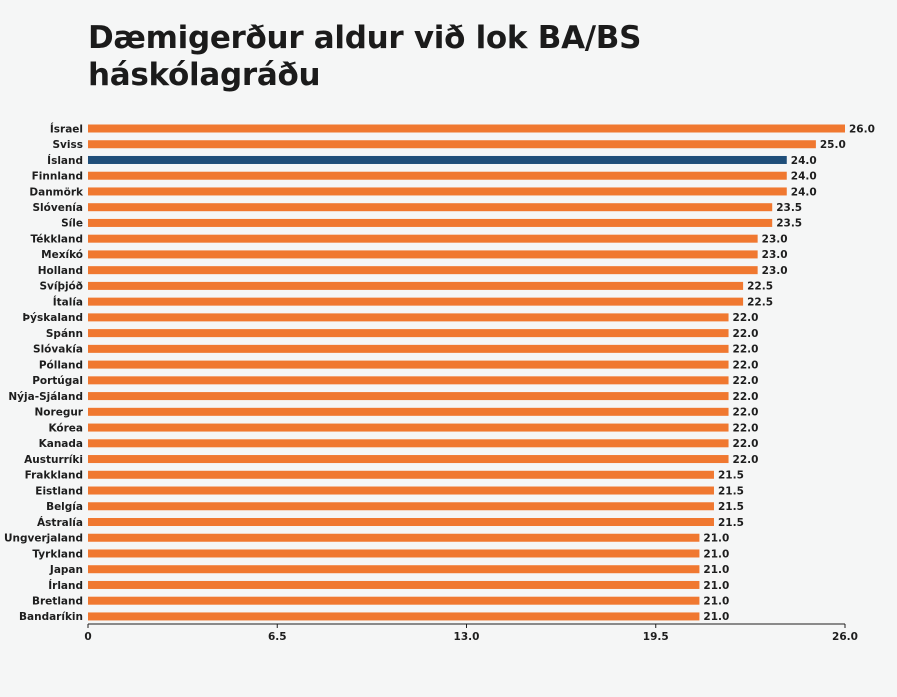  I want to click on x-tick-label: 19.5, so click(656, 637).